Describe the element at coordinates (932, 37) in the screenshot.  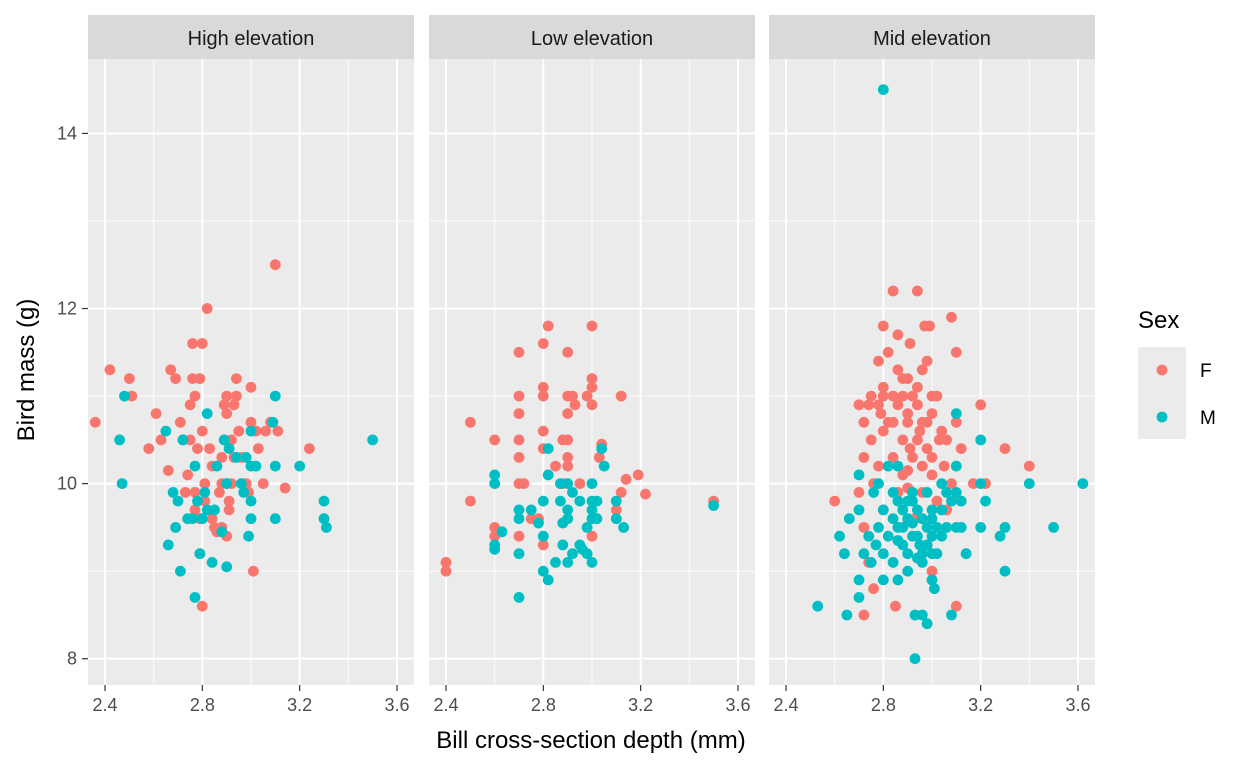
I see `facet-strip` at that location.